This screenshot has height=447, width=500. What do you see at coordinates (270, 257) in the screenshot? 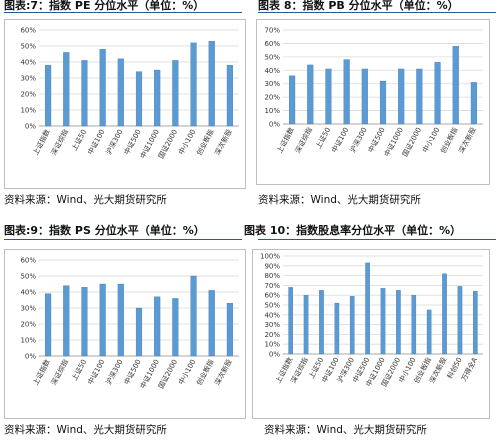
I see `y-tick-label: 100%` at bounding box center [270, 257].